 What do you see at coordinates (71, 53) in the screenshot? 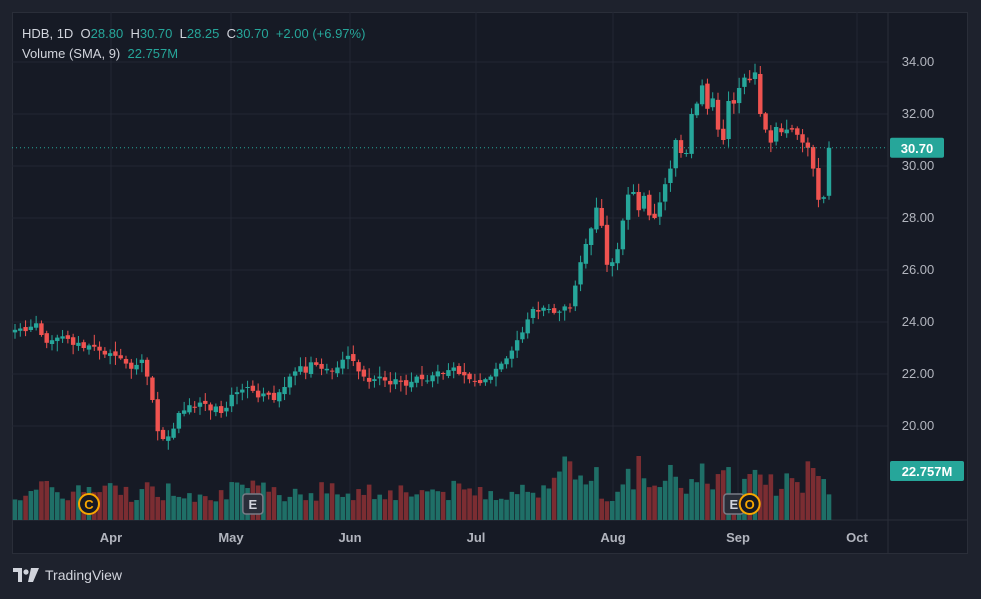
I see `volume-label: Volume (SMA, 9)` at bounding box center [71, 53].